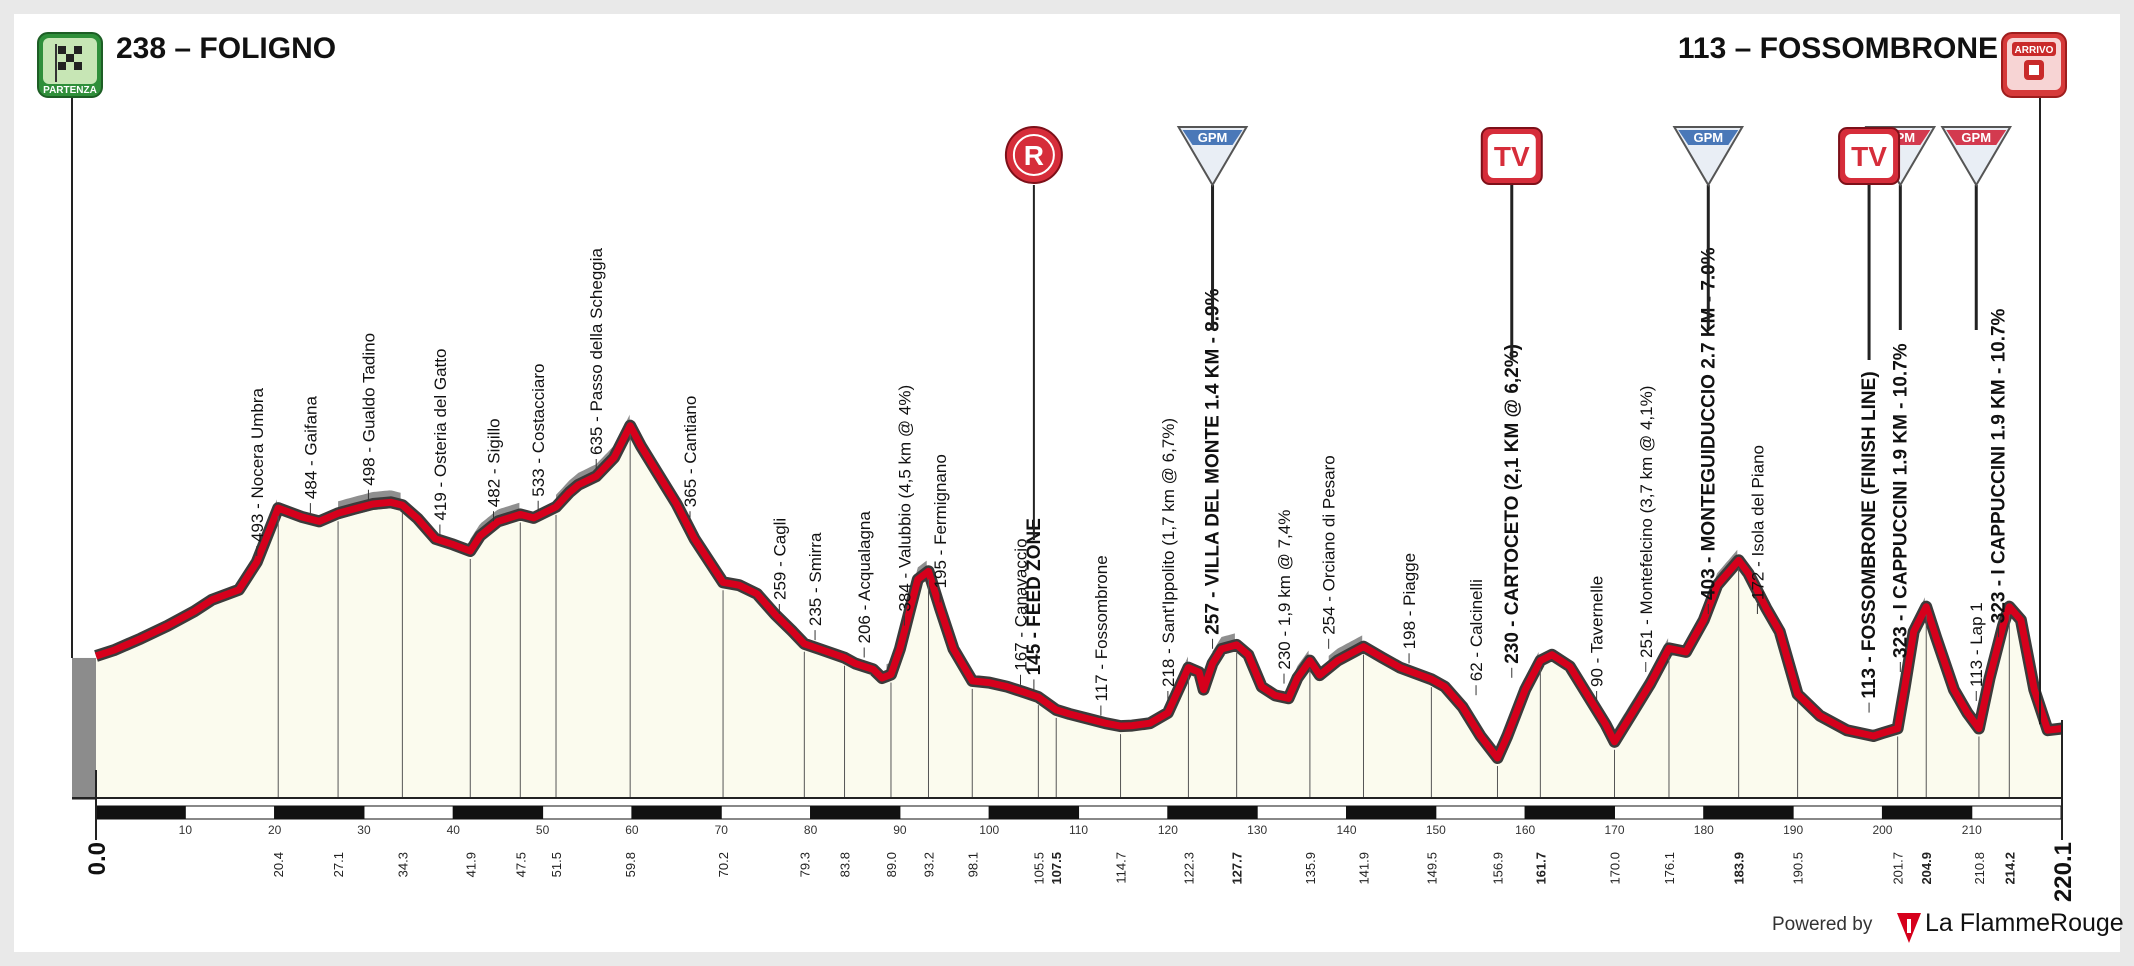 The height and width of the screenshot is (966, 2134). I want to click on place-label: 484 - Gaifana, so click(310, 448).